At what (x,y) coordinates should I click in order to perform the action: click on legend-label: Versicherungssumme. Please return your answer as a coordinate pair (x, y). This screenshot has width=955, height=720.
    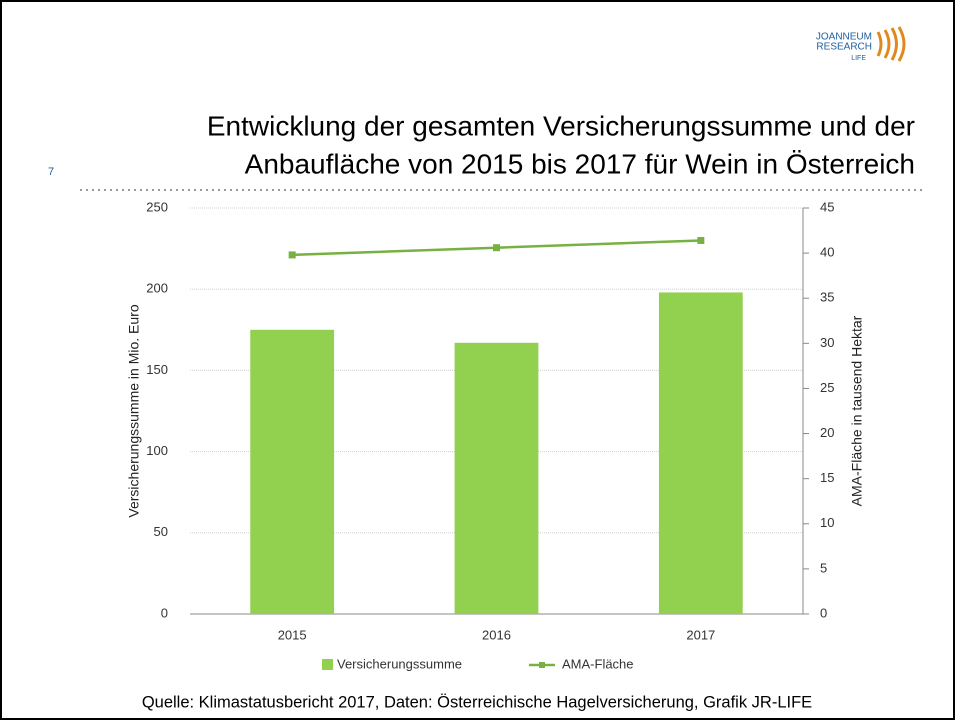
    Looking at the image, I should click on (399, 663).